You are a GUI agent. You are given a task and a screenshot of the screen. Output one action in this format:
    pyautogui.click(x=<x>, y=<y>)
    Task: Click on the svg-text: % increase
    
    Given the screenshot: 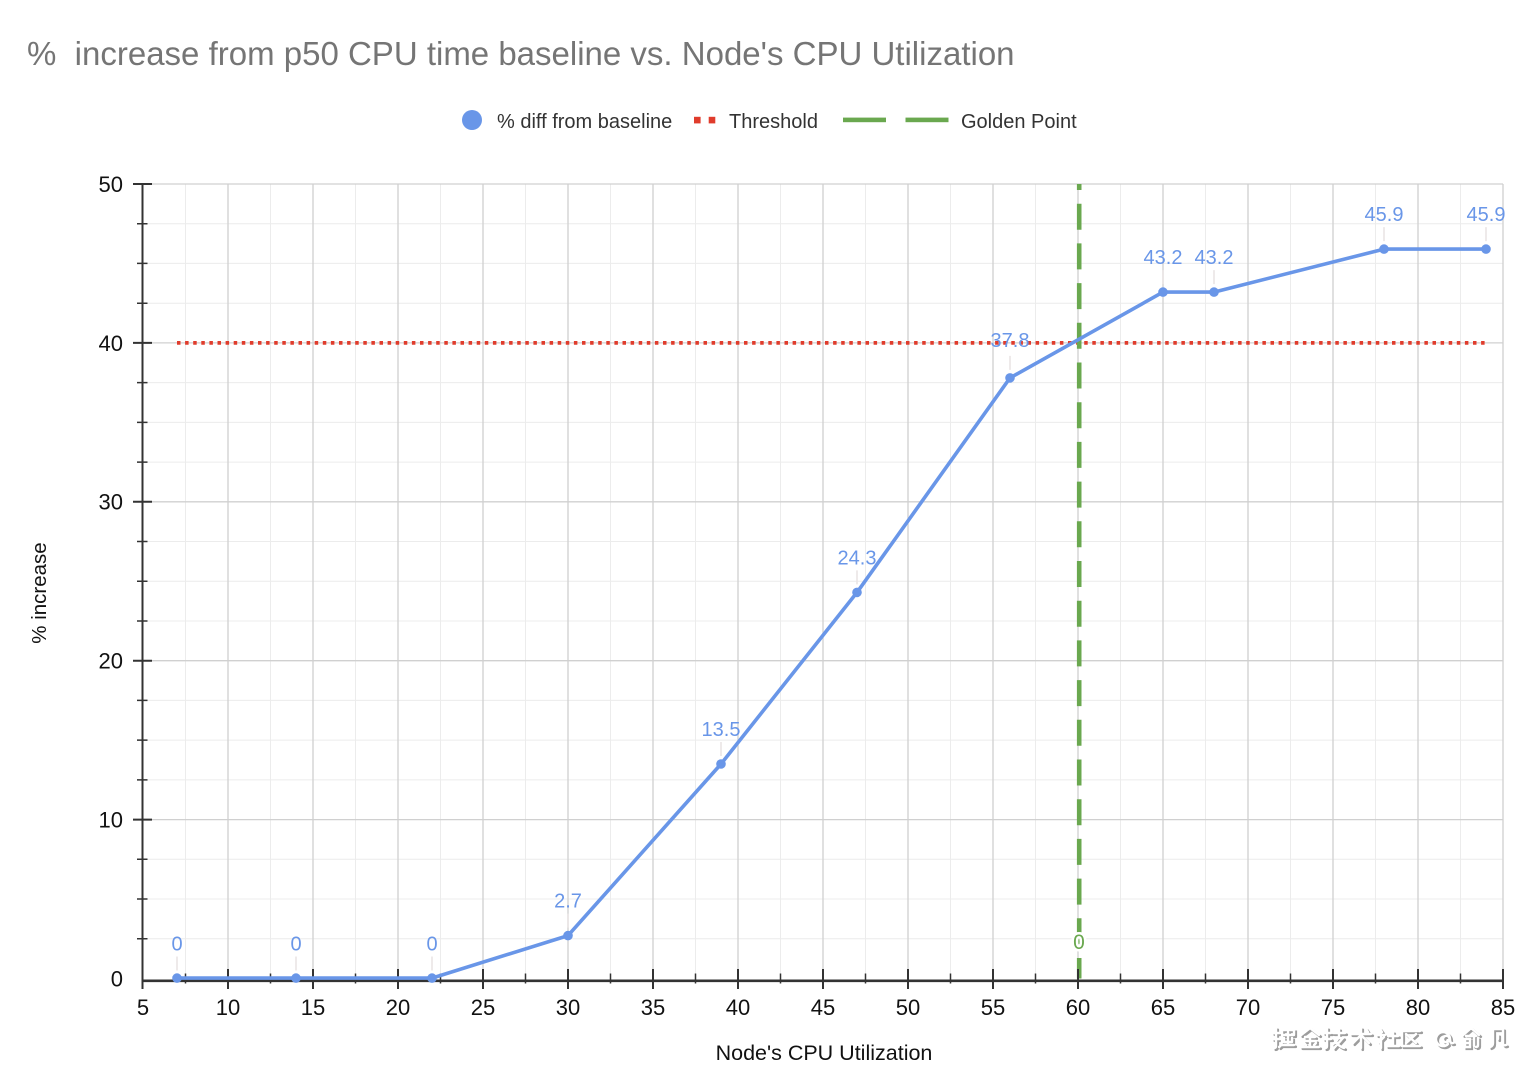 What is the action you would take?
    pyautogui.click(x=39, y=592)
    